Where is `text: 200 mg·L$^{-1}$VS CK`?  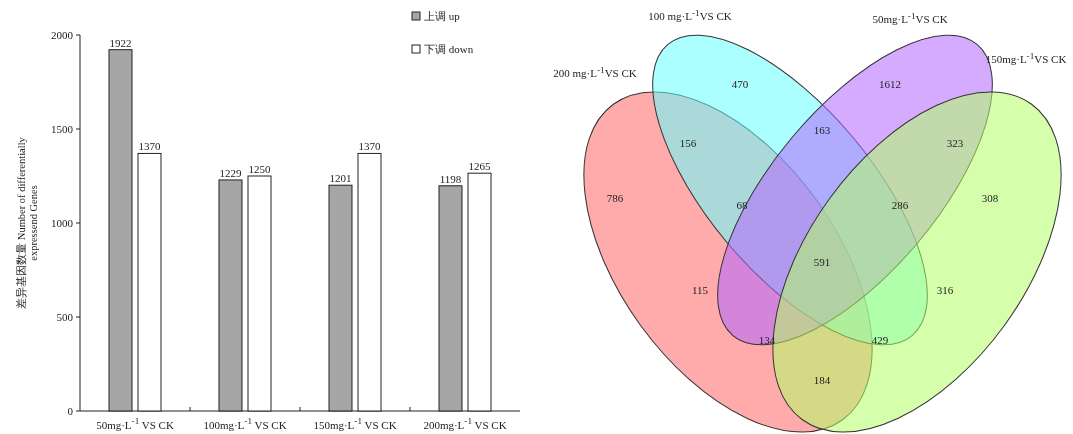 text: 200 mg·L$^{-1}$VS CK is located at coordinates (595, 72).